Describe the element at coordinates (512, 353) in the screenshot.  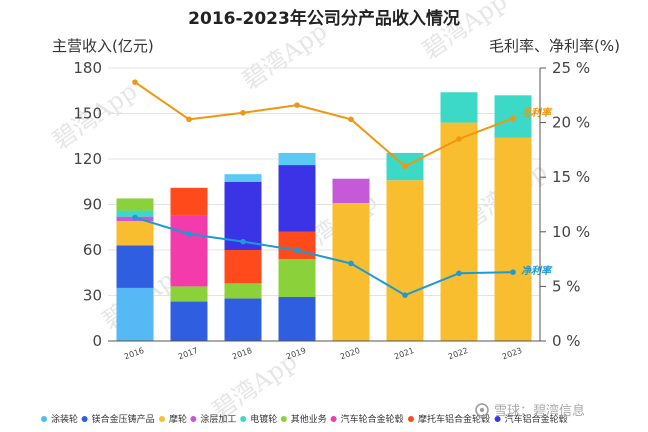
I see `x-tick-label: 2023` at that location.